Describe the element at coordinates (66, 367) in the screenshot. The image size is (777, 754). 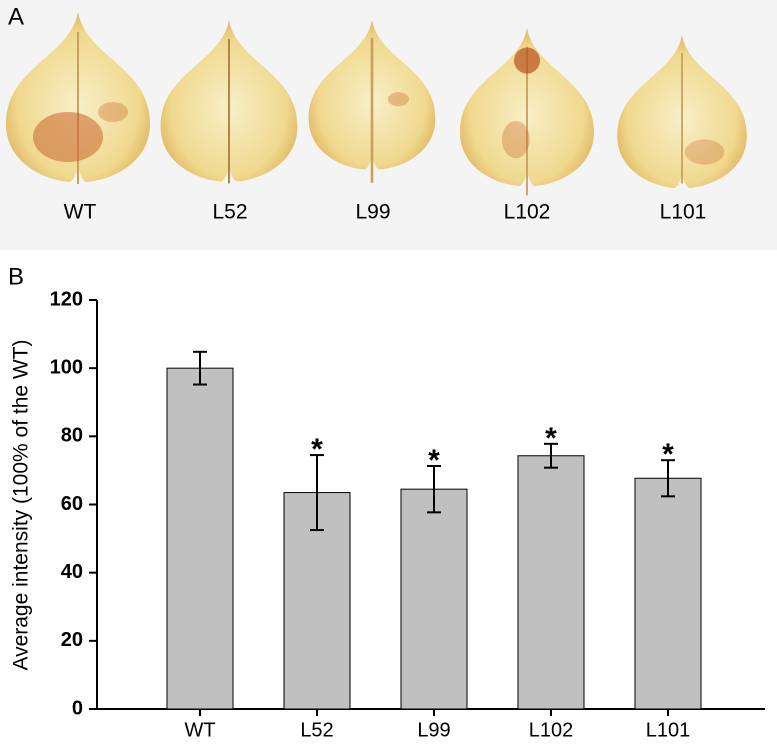
I see `y-tick-label: 100` at that location.